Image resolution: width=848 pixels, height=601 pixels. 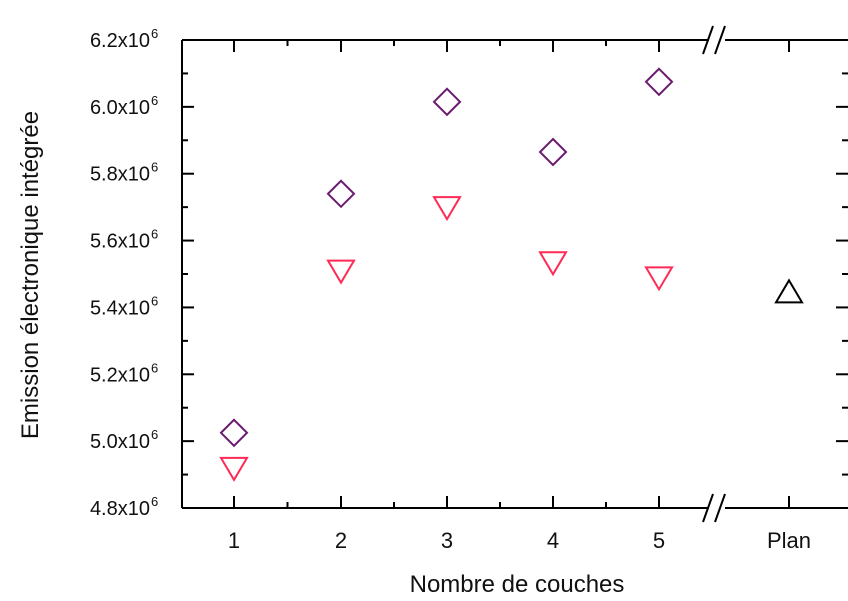 What do you see at coordinates (789, 291) in the screenshot?
I see `triangle-up-marker` at bounding box center [789, 291].